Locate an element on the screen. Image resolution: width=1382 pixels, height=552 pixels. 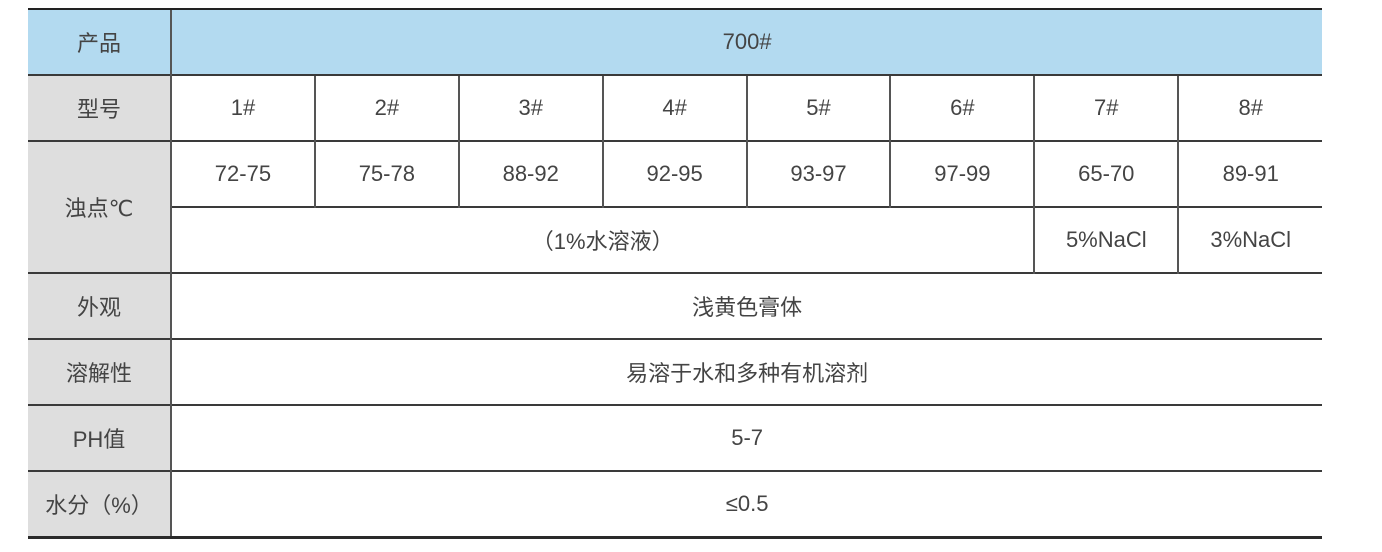
product-label: 产品 is located at coordinates (99, 41).